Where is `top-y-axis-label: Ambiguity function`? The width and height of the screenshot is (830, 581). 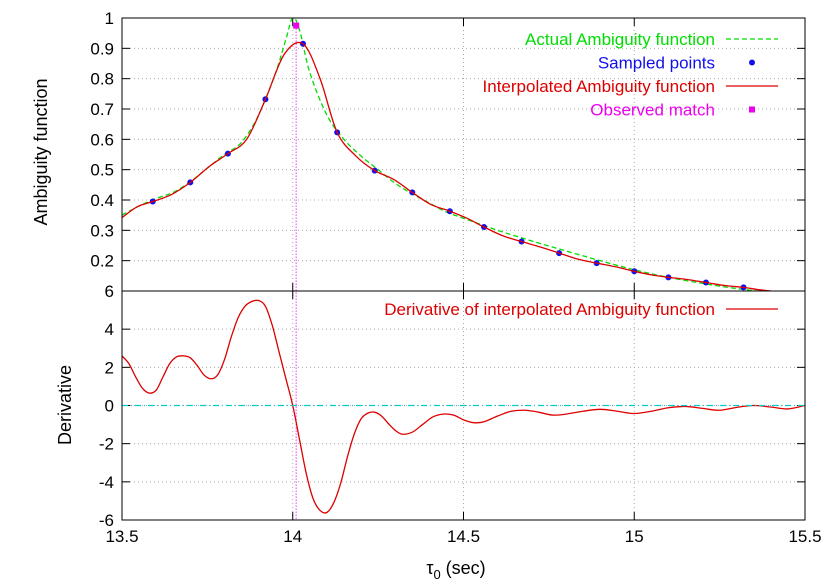 top-y-axis-label: Ambiguity function is located at coordinates (41, 151).